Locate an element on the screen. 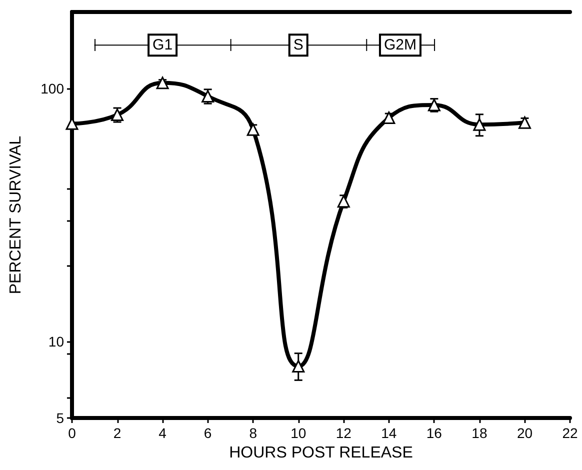 The width and height of the screenshot is (582, 470). y-tick-label: 10 is located at coordinates (56, 342).